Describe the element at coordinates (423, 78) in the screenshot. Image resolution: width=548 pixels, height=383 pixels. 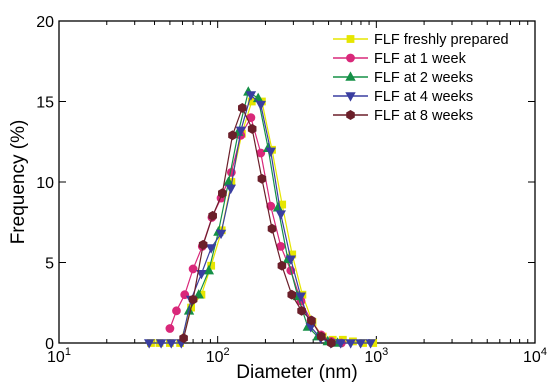
I see `legend-label: FLF at 2 weeks` at that location.